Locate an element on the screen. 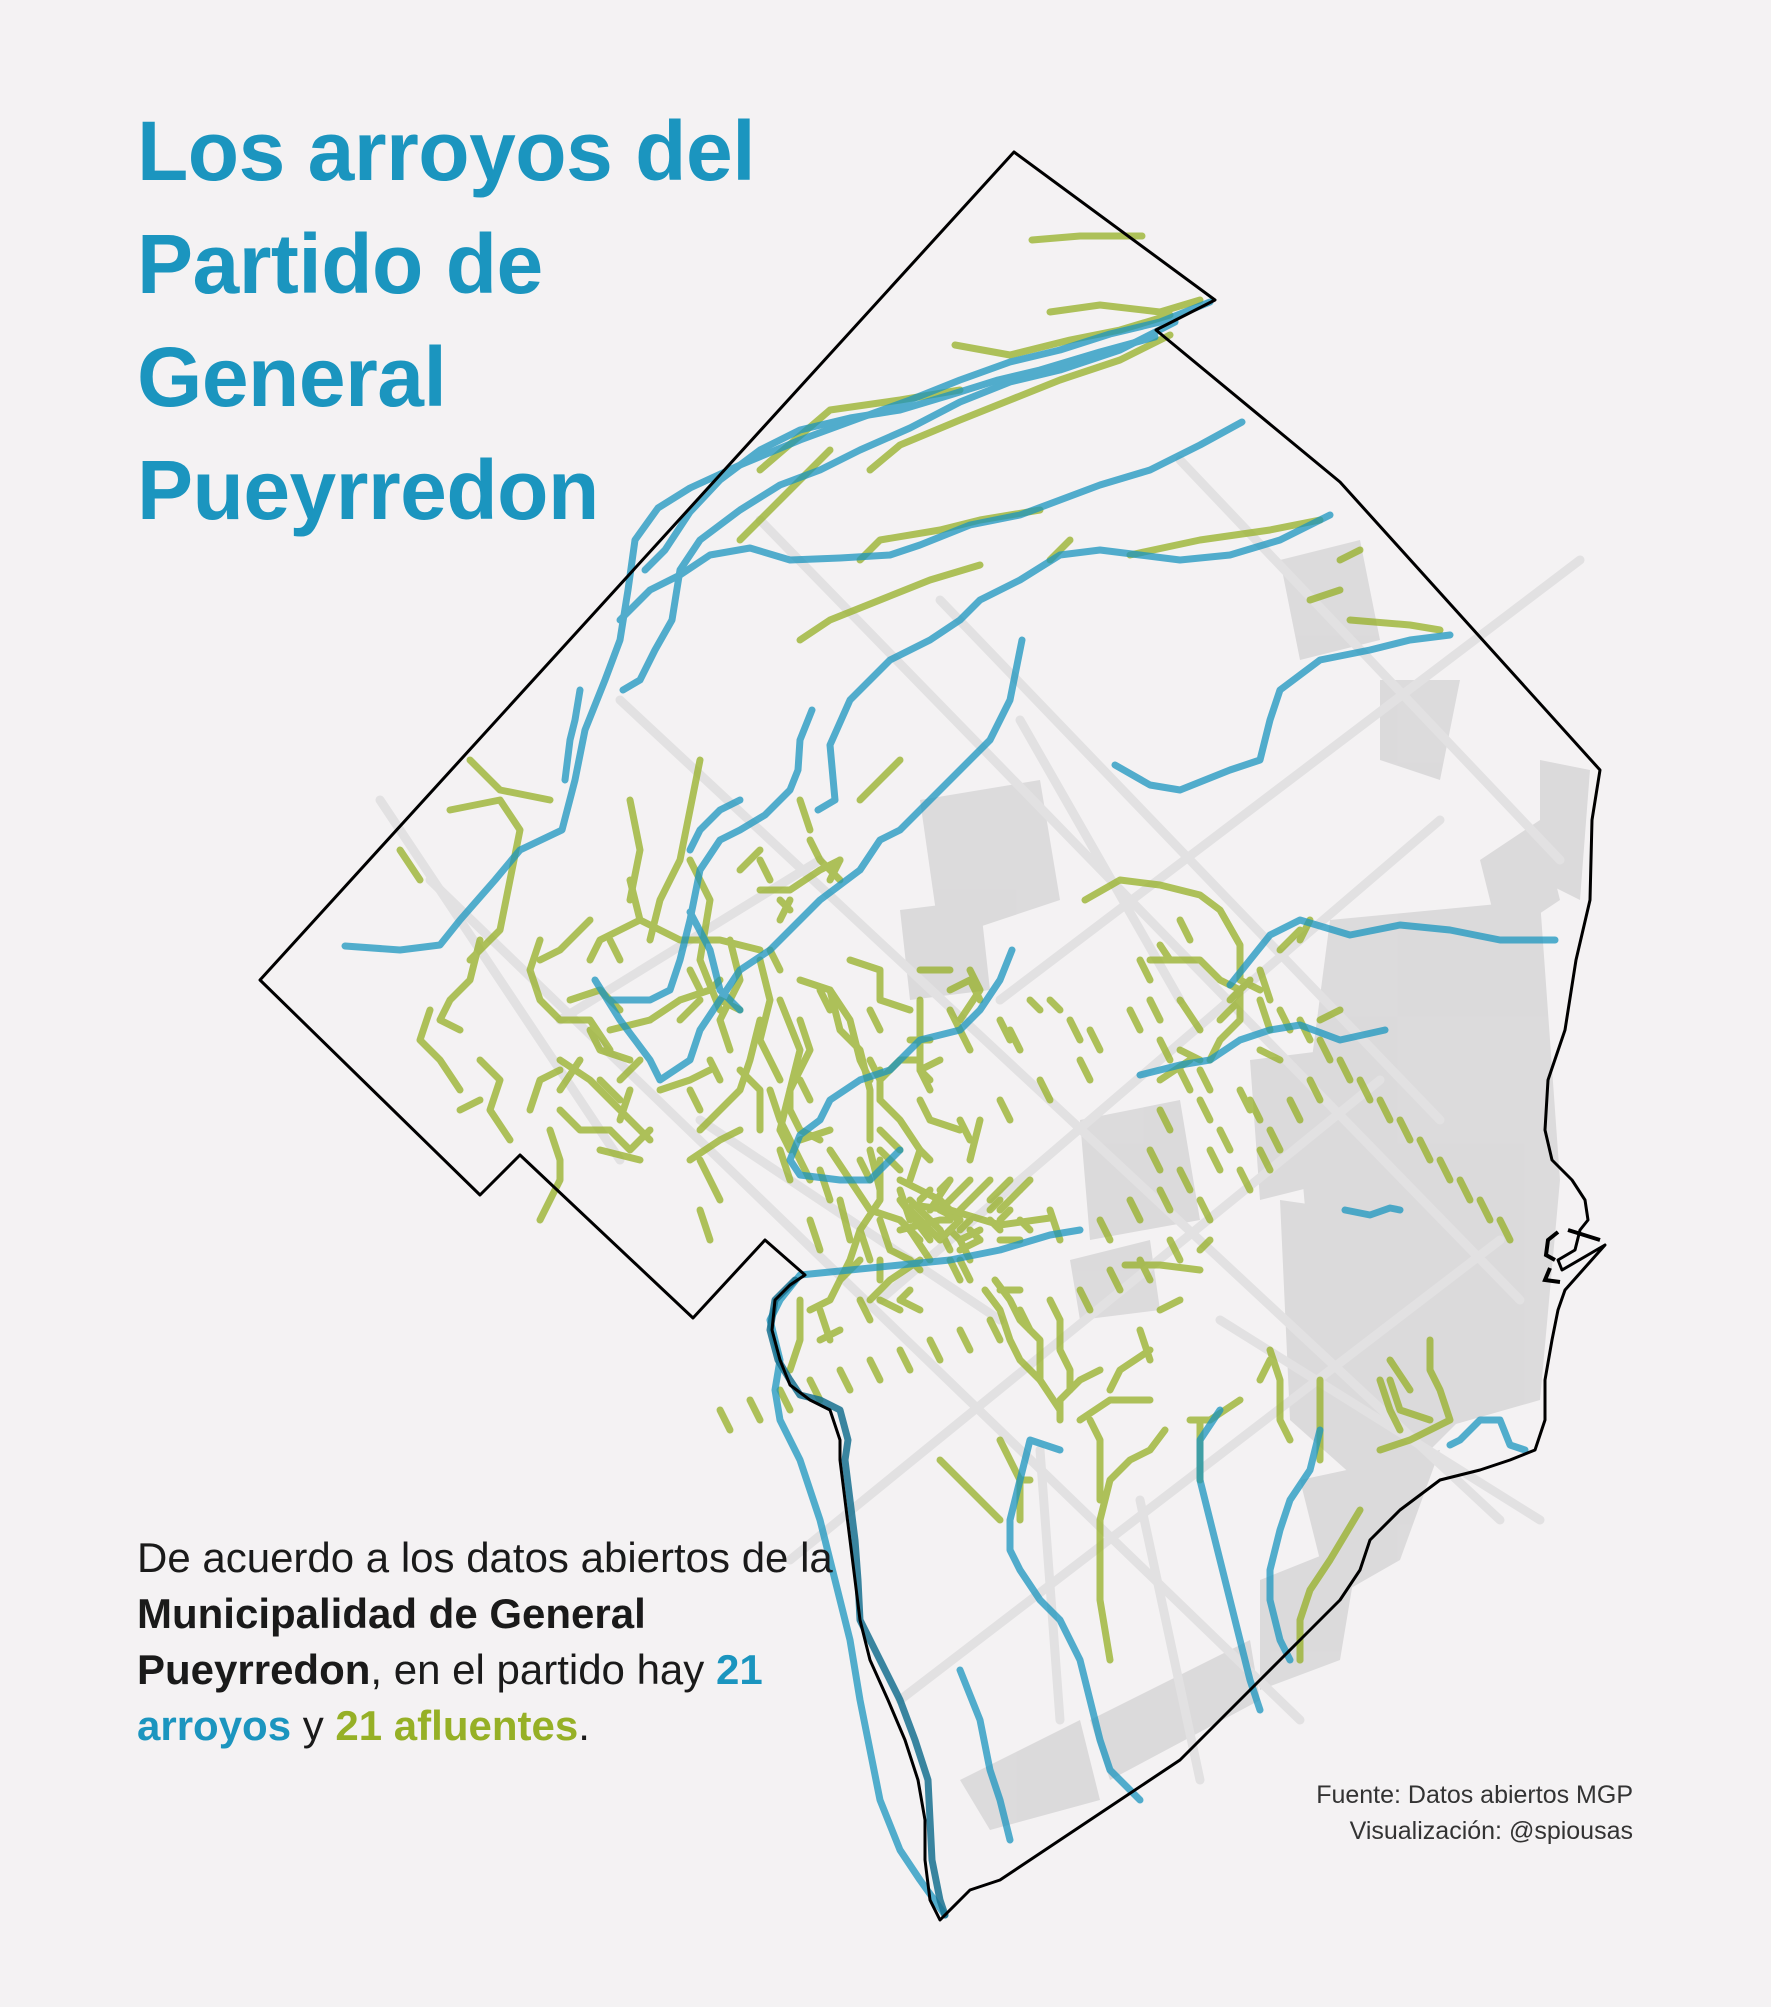 The image size is (1771, 2007). afluentes-count: 21 afluentes is located at coordinates (457, 1725).